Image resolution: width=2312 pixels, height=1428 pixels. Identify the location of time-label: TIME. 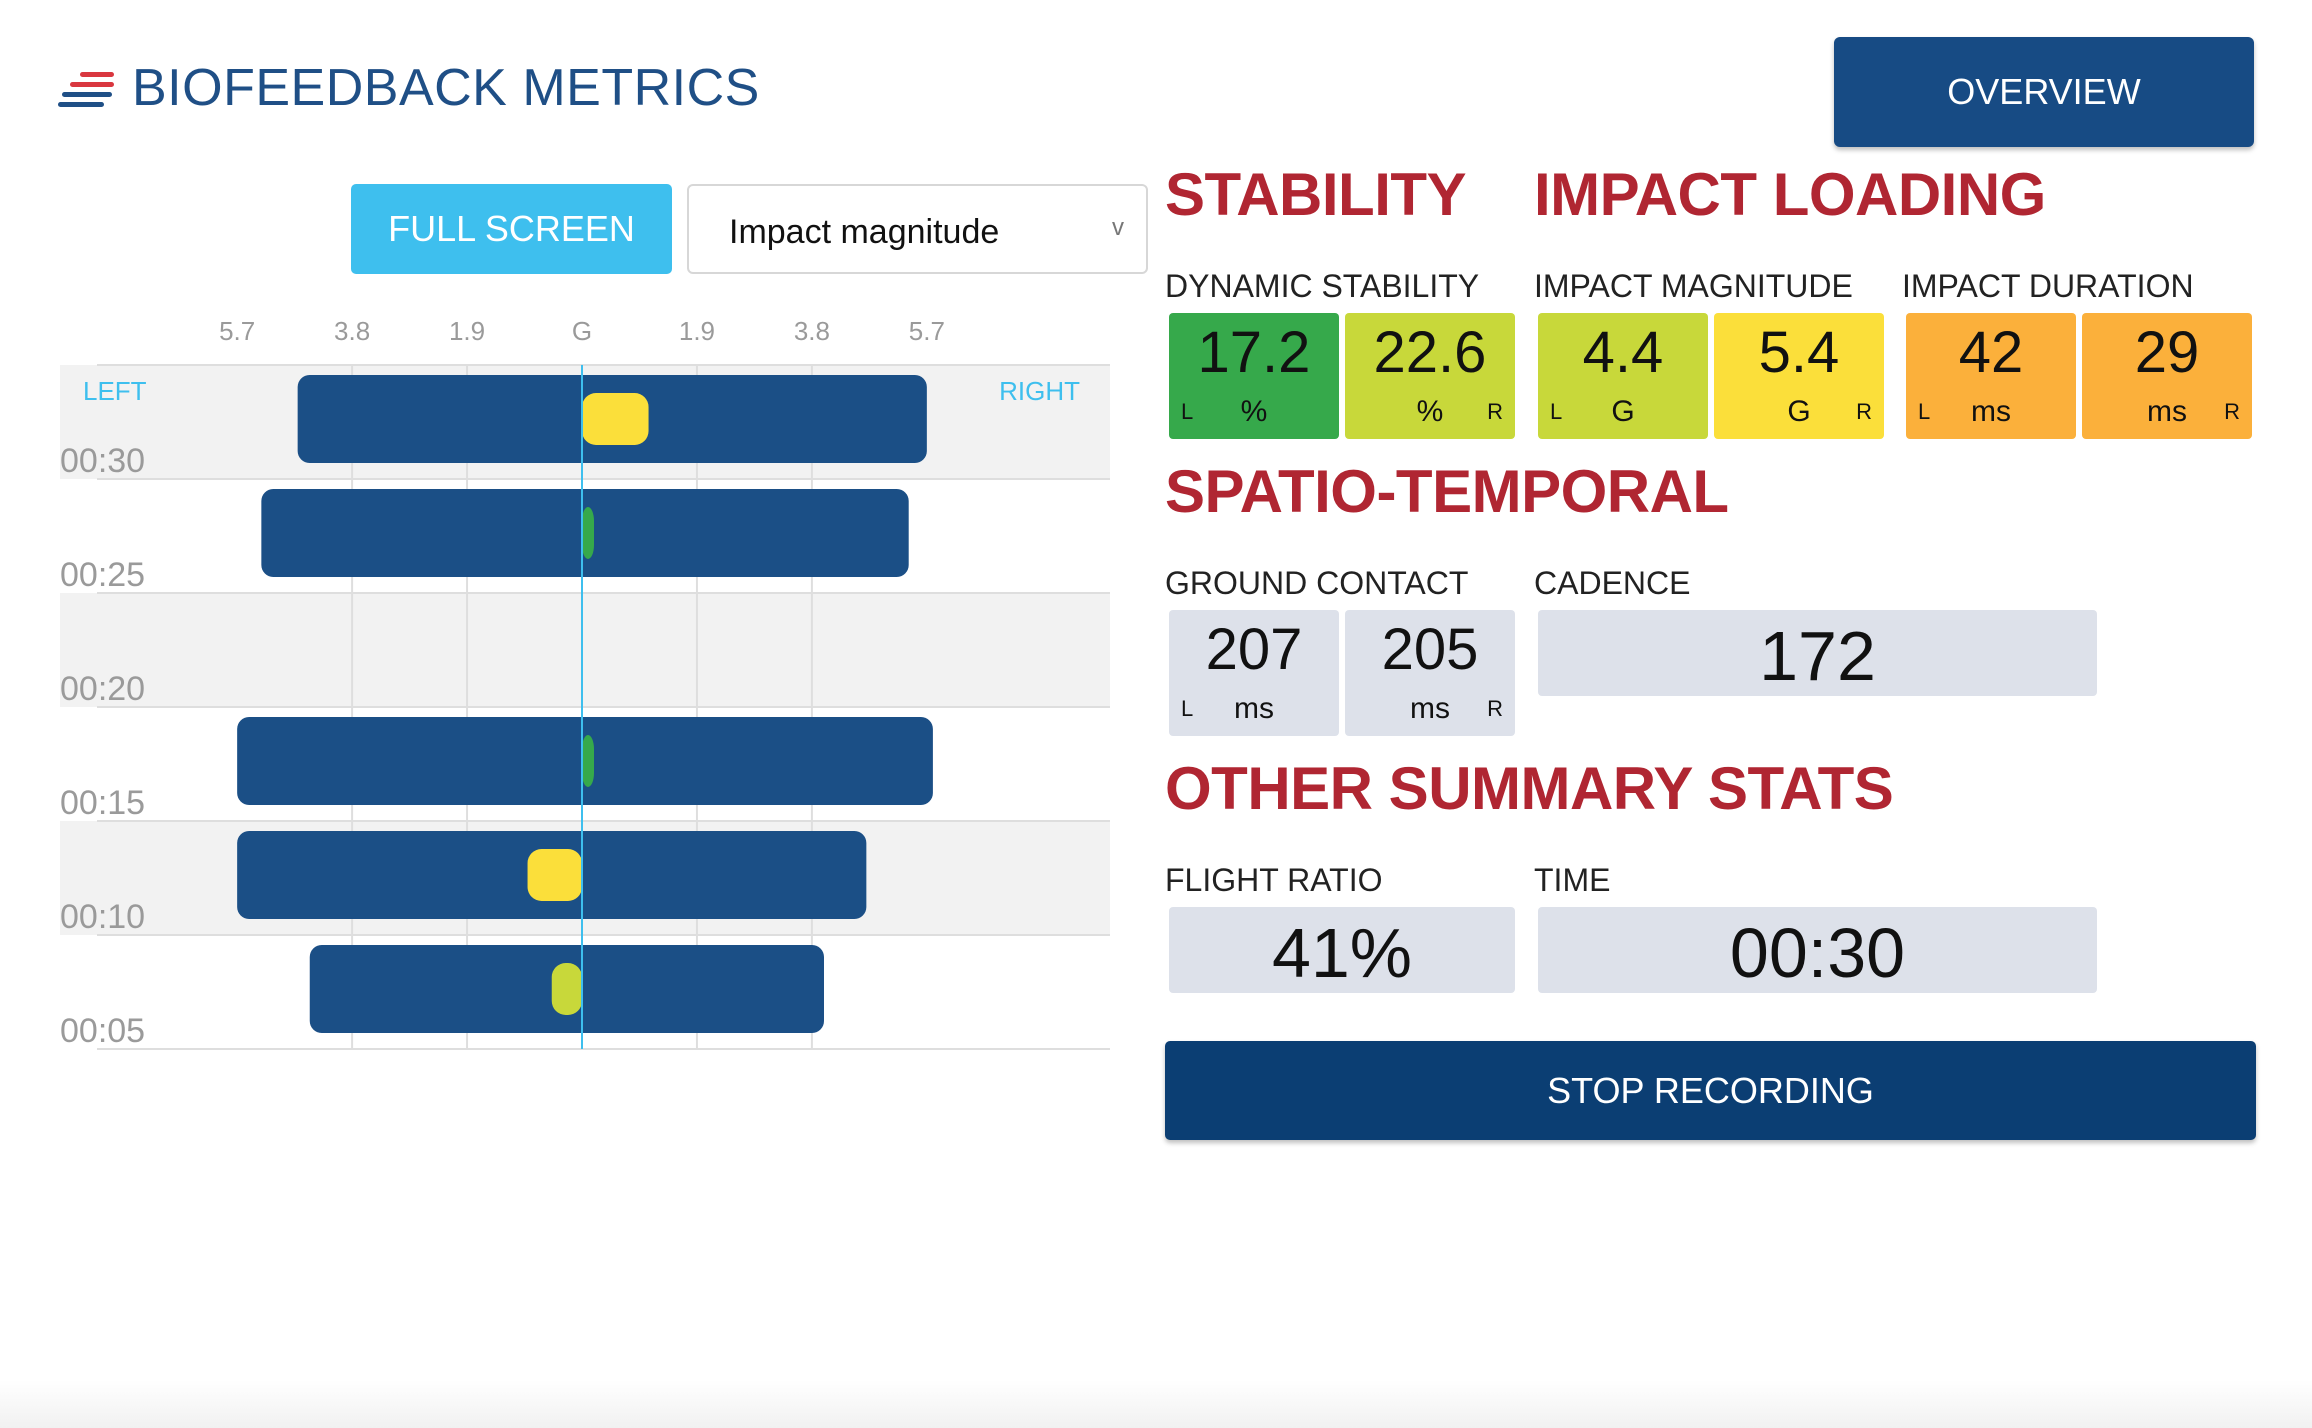
(1572, 880).